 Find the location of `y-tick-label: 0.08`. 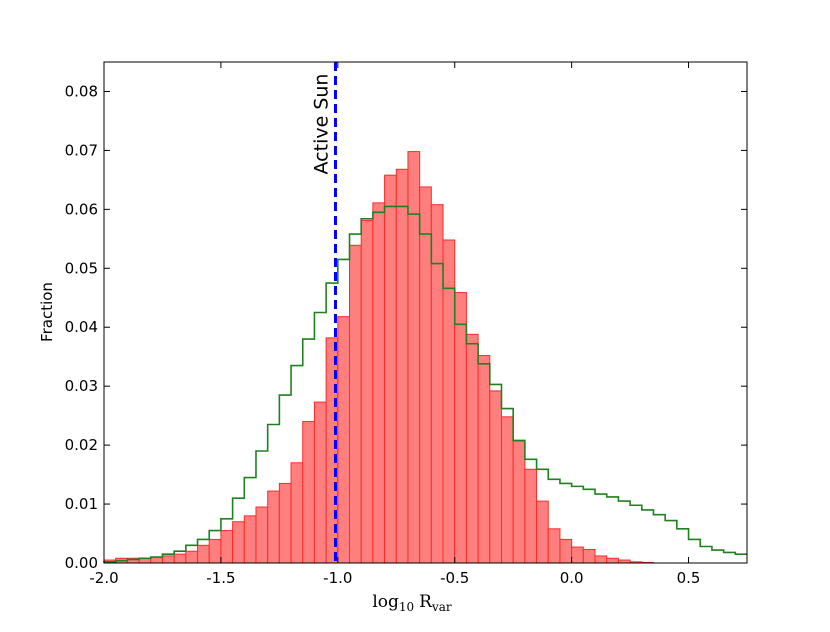

y-tick-label: 0.08 is located at coordinates (81, 91).